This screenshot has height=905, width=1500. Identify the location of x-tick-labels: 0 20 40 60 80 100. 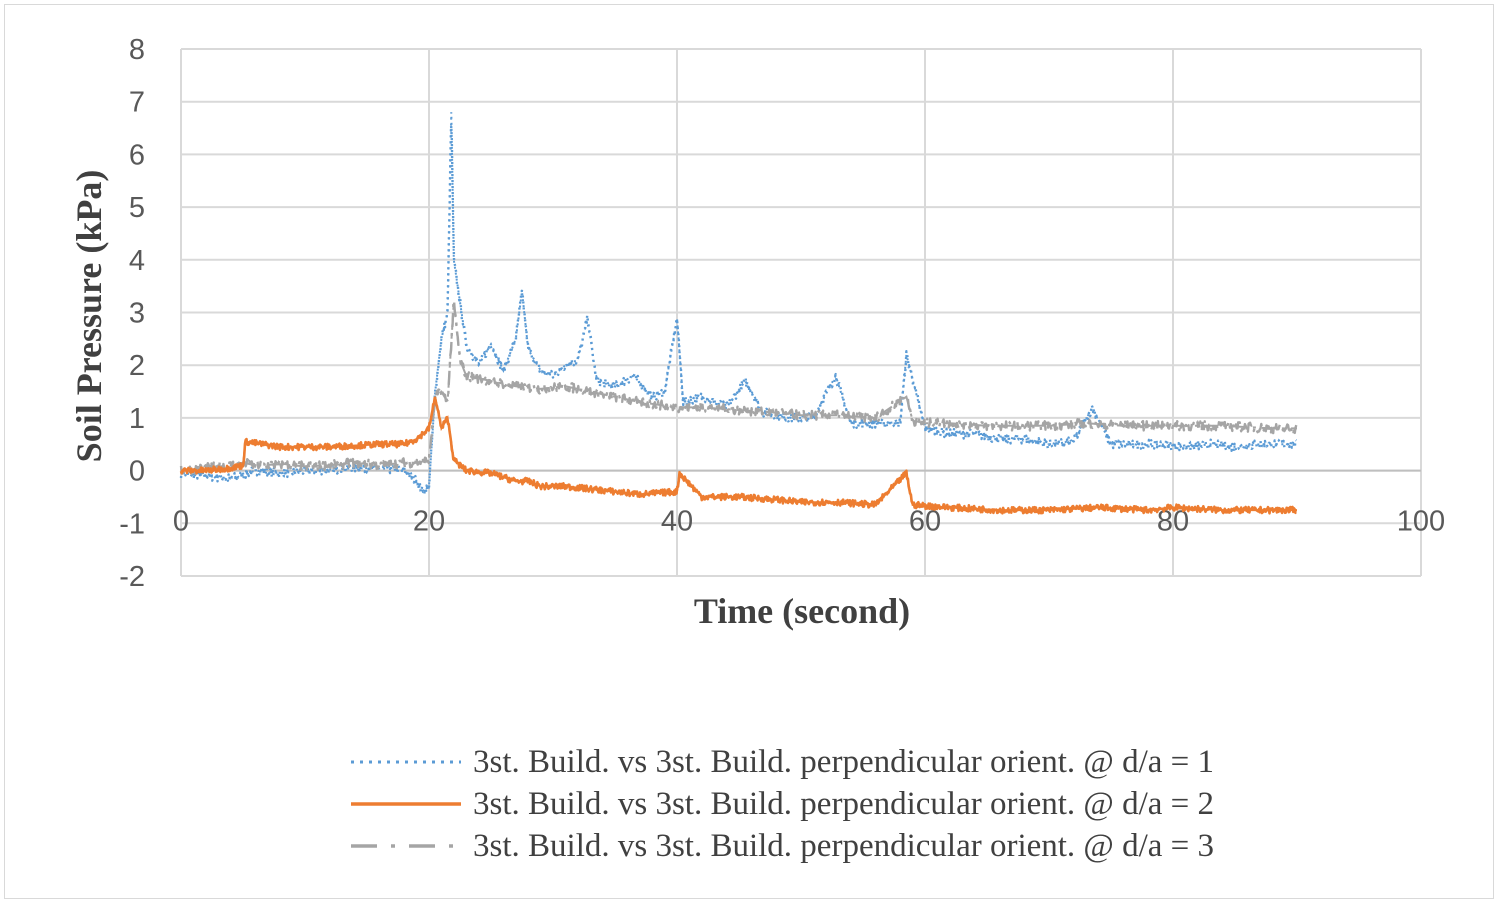
(809, 522).